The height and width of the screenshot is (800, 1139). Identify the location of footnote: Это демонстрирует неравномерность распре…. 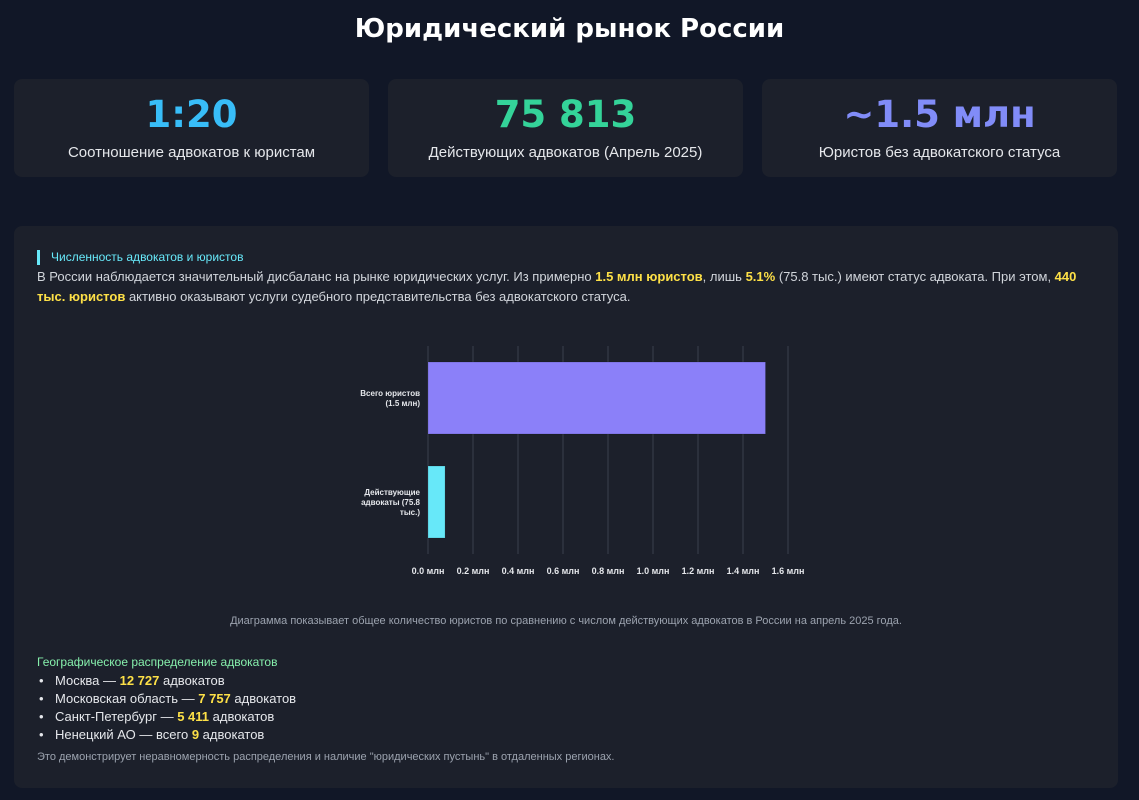
(326, 757).